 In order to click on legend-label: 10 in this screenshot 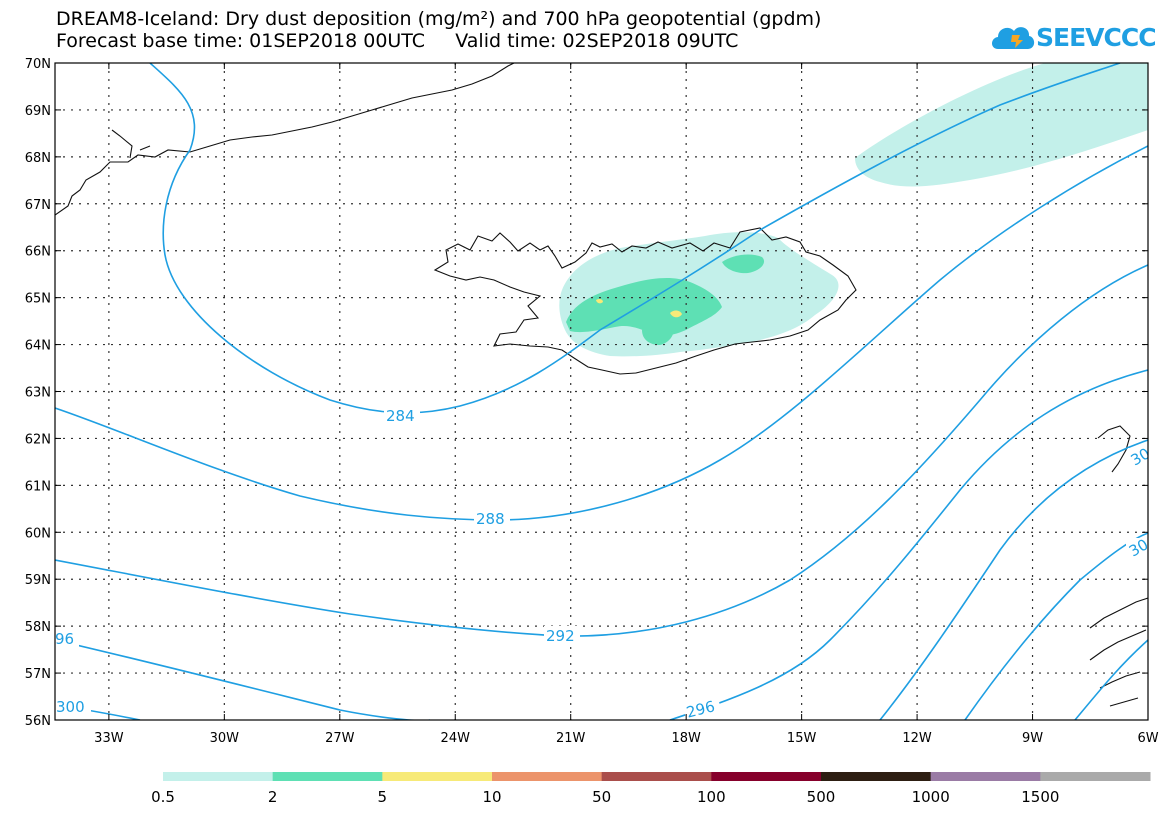, I will do `click(491, 797)`.